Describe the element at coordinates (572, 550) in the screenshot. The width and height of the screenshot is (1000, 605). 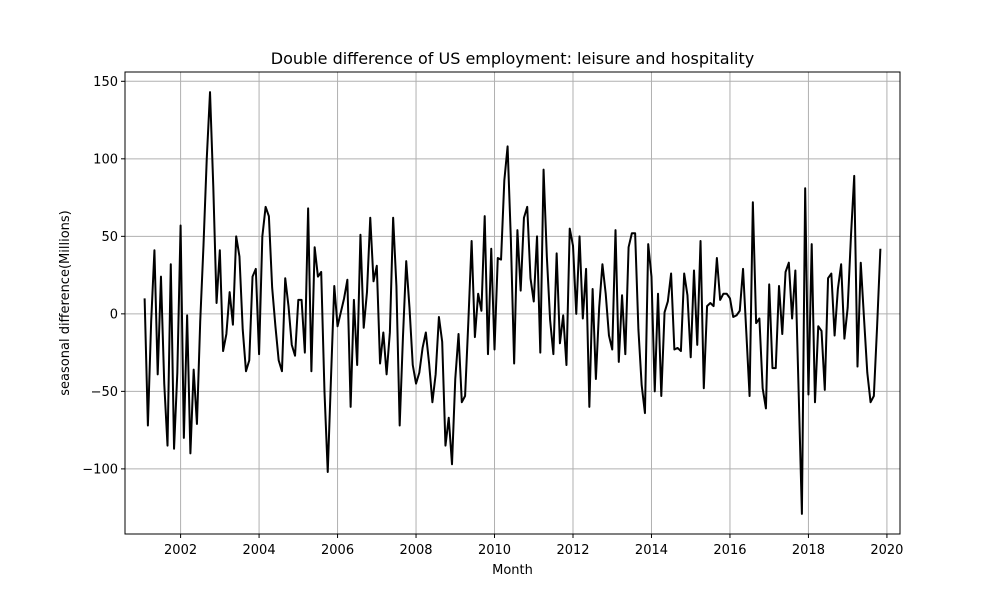
I see `x-tick-label: 2012` at that location.